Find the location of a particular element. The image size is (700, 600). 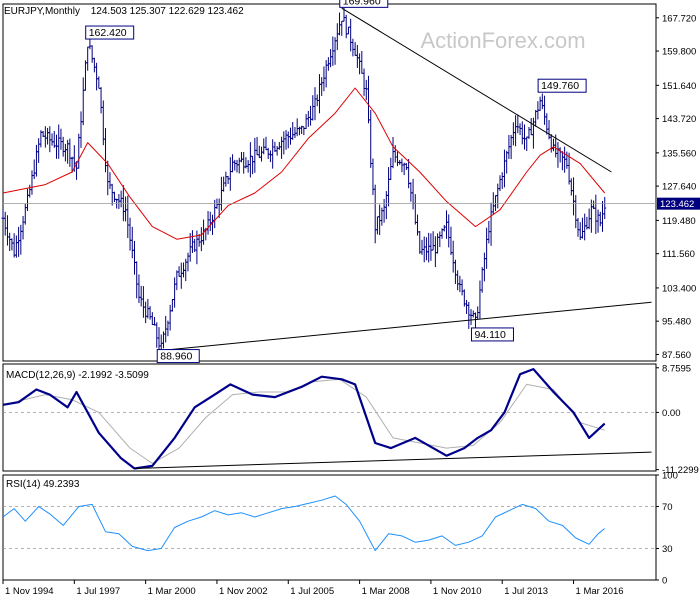

current-price-box is located at coordinates (678, 203).